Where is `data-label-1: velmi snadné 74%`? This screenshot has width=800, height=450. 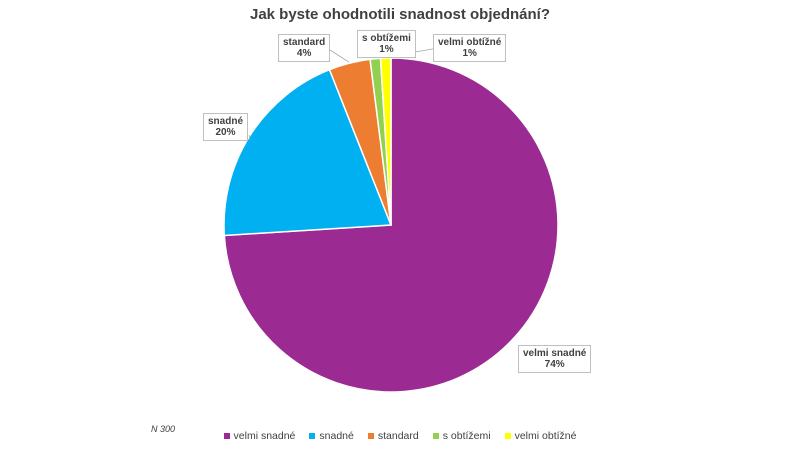
data-label-1: velmi snadné 74% is located at coordinates (555, 359).